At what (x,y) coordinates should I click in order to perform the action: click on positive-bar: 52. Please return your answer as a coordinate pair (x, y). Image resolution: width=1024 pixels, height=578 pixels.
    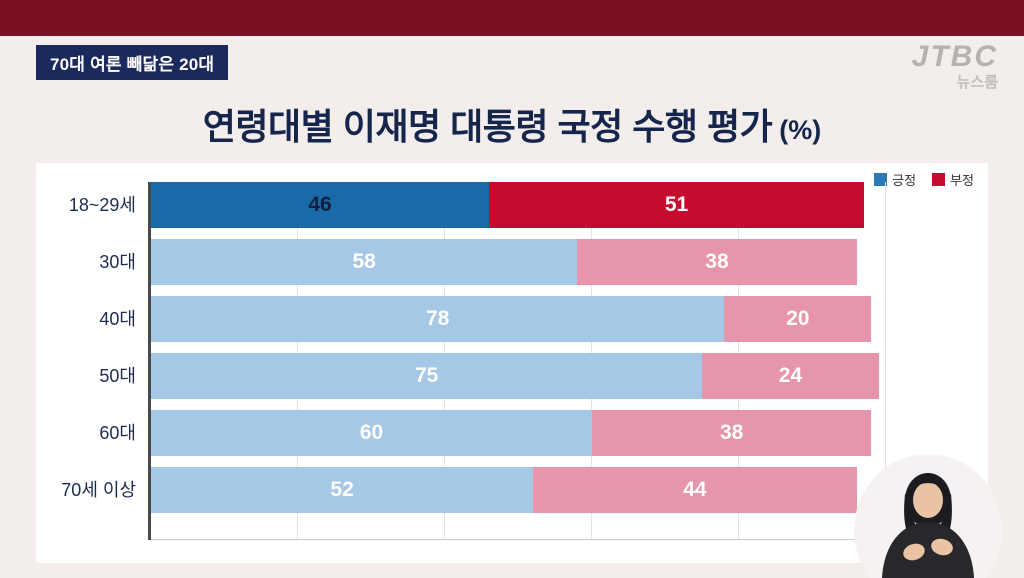
    Looking at the image, I should click on (342, 490).